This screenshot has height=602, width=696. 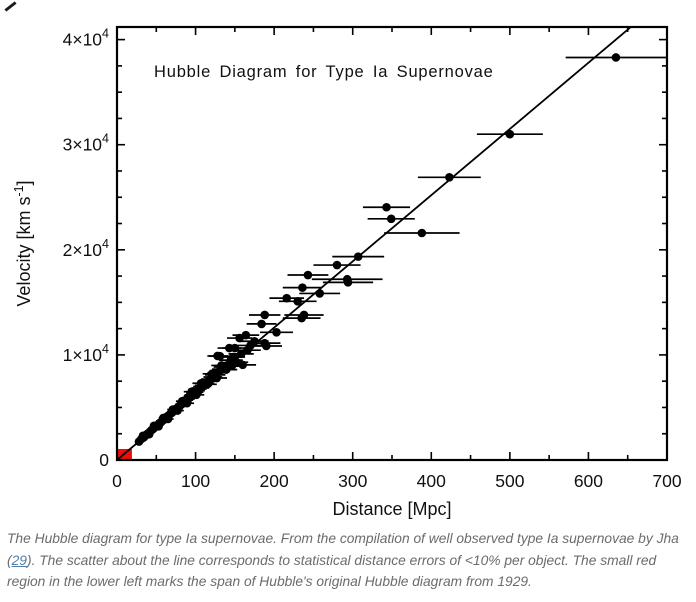 What do you see at coordinates (431, 481) in the screenshot?
I see `x-tick-label: 400` at bounding box center [431, 481].